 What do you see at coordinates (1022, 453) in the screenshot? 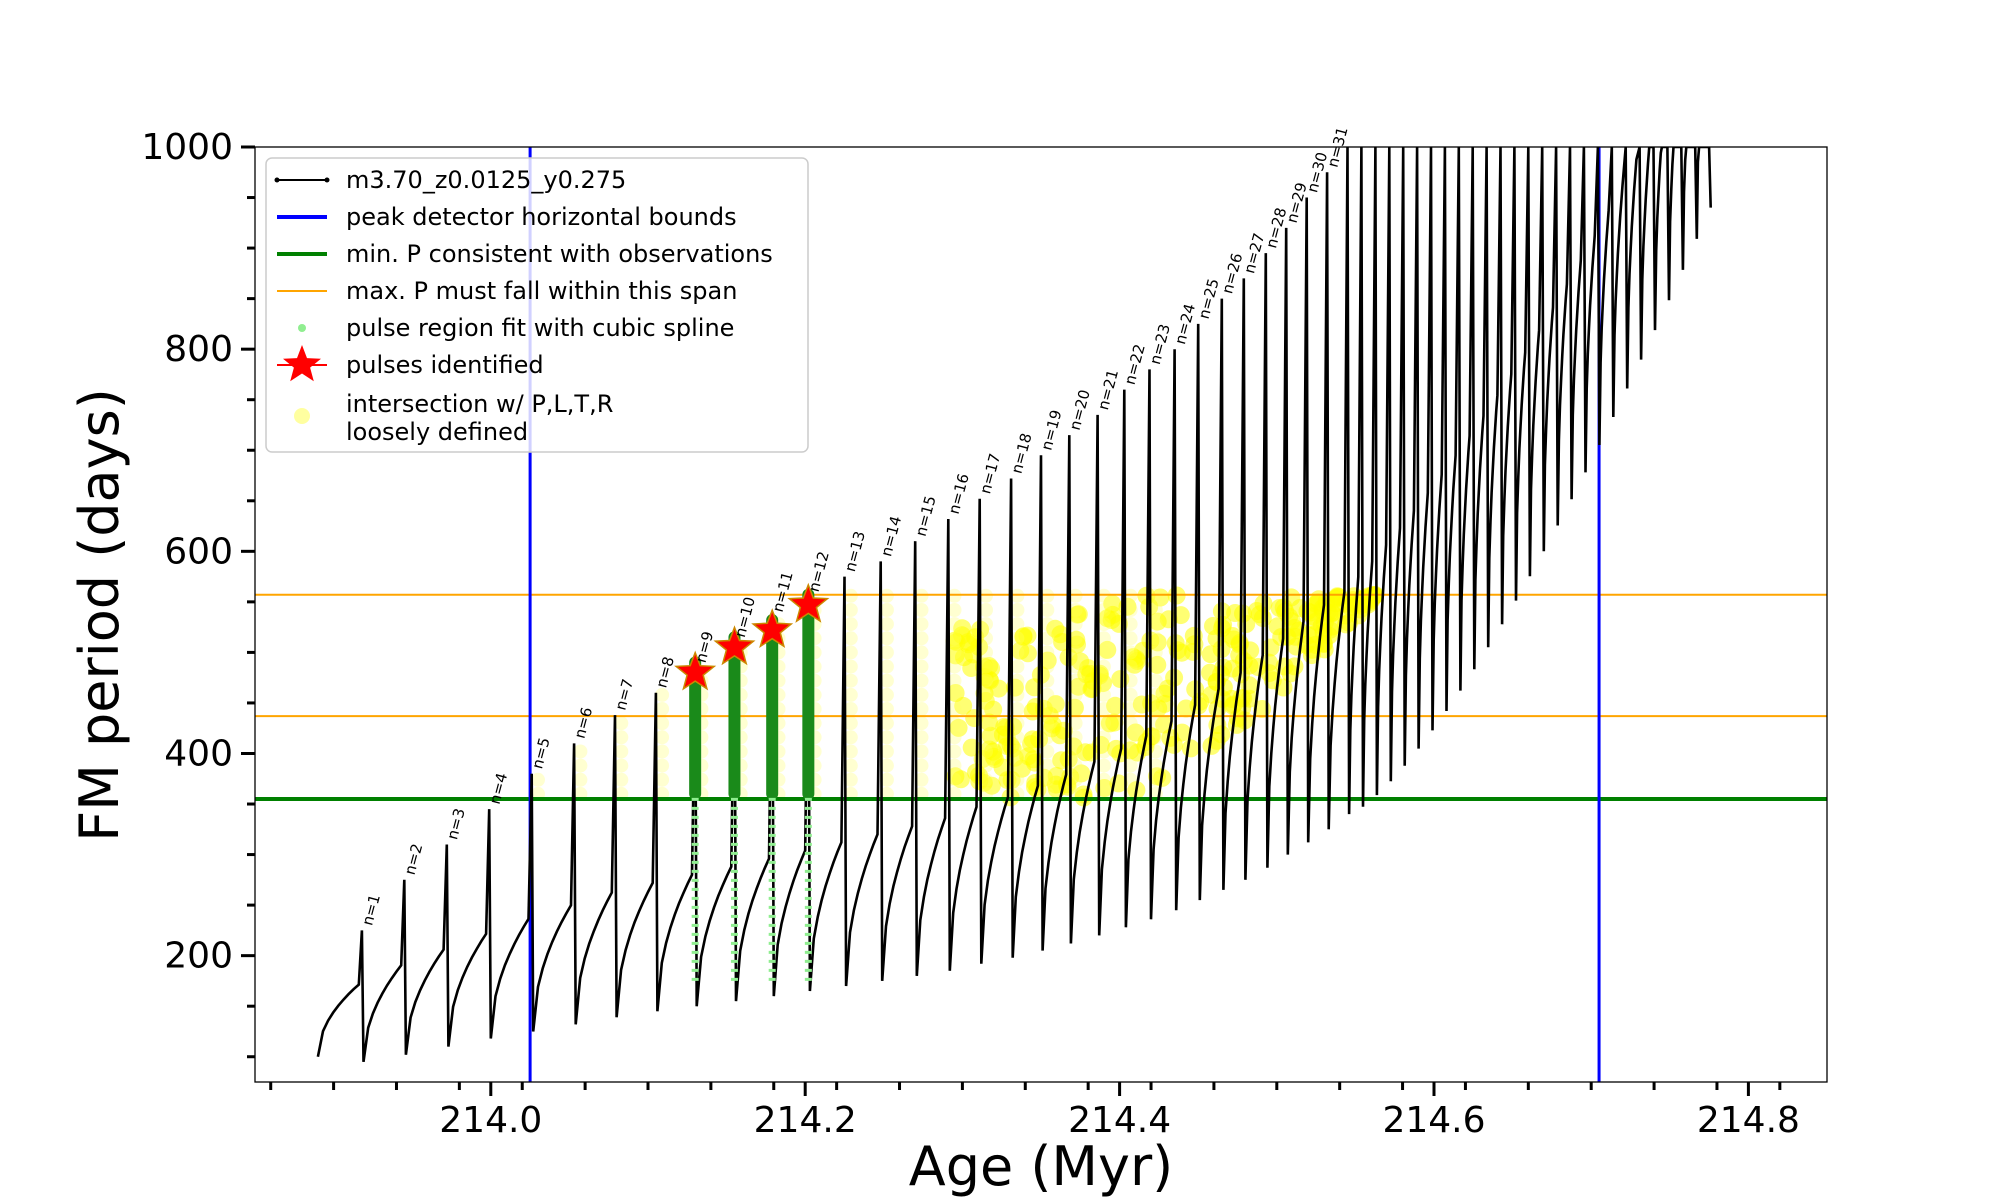
I see `pulse-label: n=18` at bounding box center [1022, 453].